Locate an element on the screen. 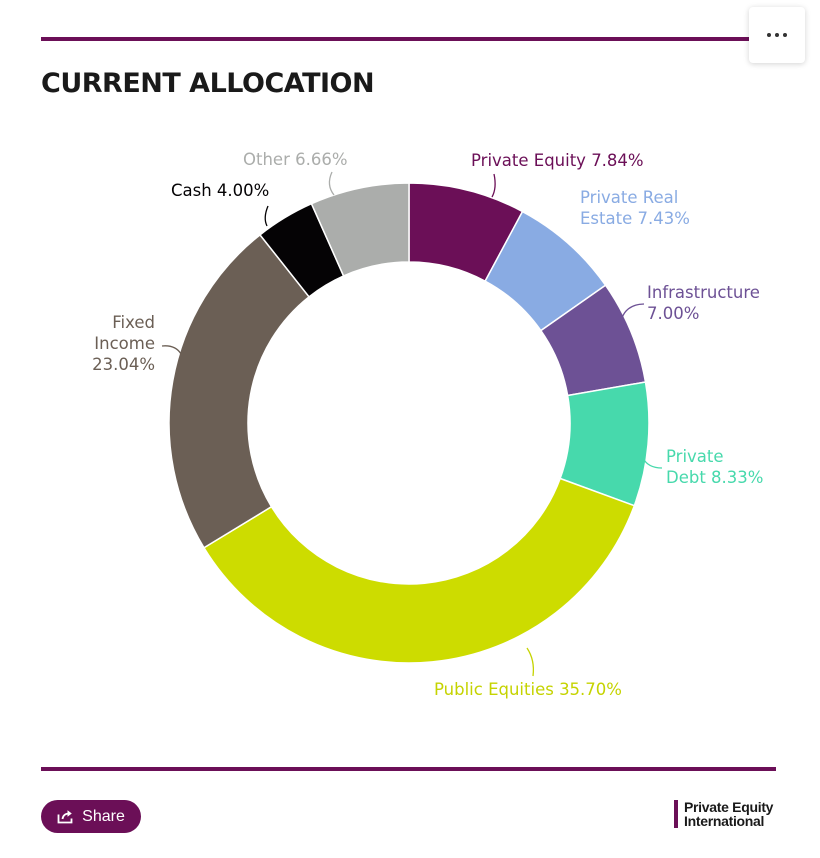 The height and width of the screenshot is (858, 820). chart-title: CURRENT ALLOCATION is located at coordinates (208, 83).